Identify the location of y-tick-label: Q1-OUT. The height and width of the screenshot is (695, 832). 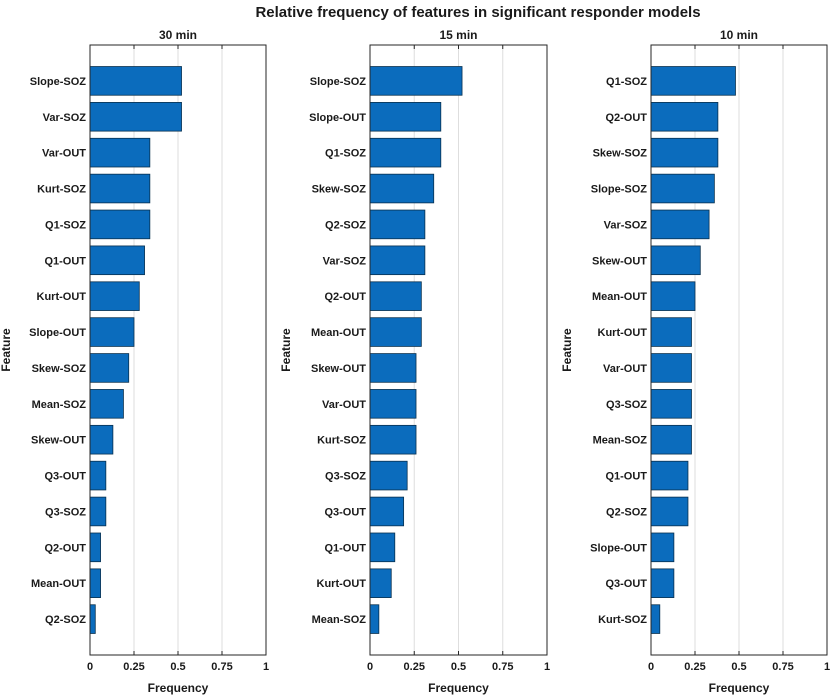
(65, 261).